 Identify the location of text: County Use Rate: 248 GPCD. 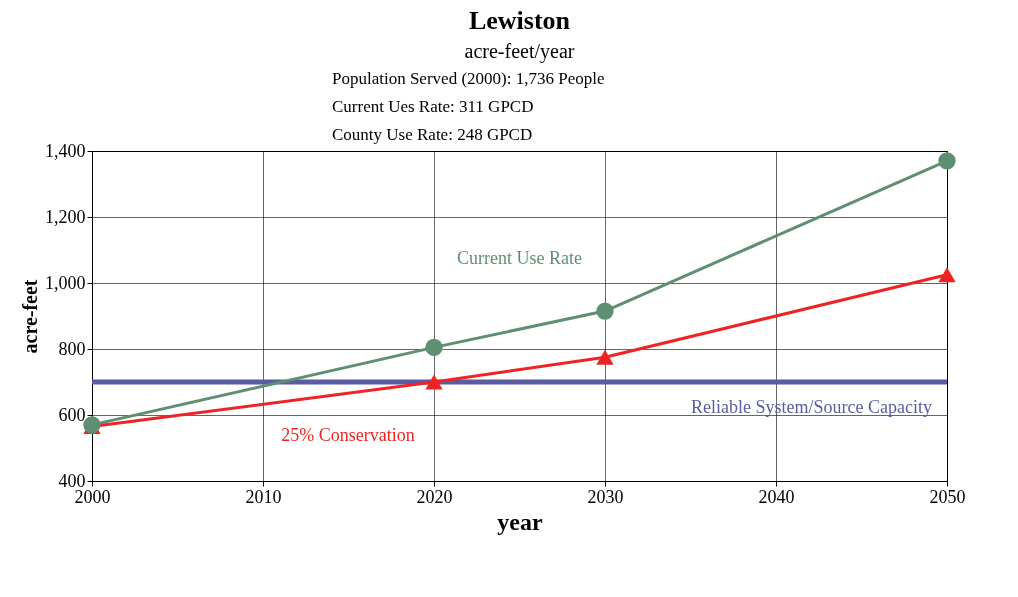
(432, 134).